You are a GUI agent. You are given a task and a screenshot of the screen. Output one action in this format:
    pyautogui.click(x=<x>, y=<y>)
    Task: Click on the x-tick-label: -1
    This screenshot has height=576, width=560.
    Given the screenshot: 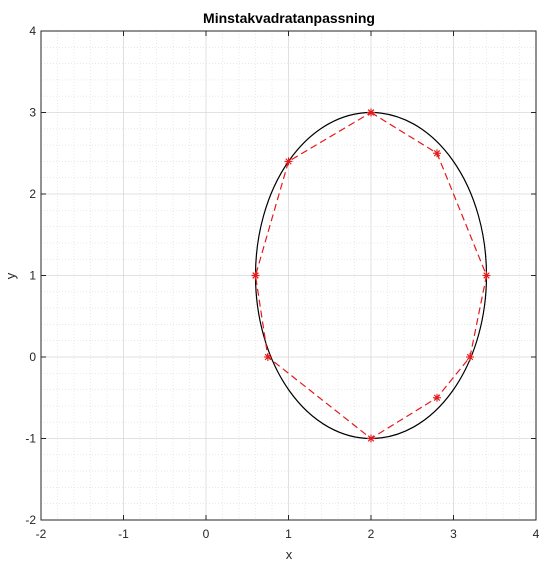 What is the action you would take?
    pyautogui.click(x=123, y=534)
    